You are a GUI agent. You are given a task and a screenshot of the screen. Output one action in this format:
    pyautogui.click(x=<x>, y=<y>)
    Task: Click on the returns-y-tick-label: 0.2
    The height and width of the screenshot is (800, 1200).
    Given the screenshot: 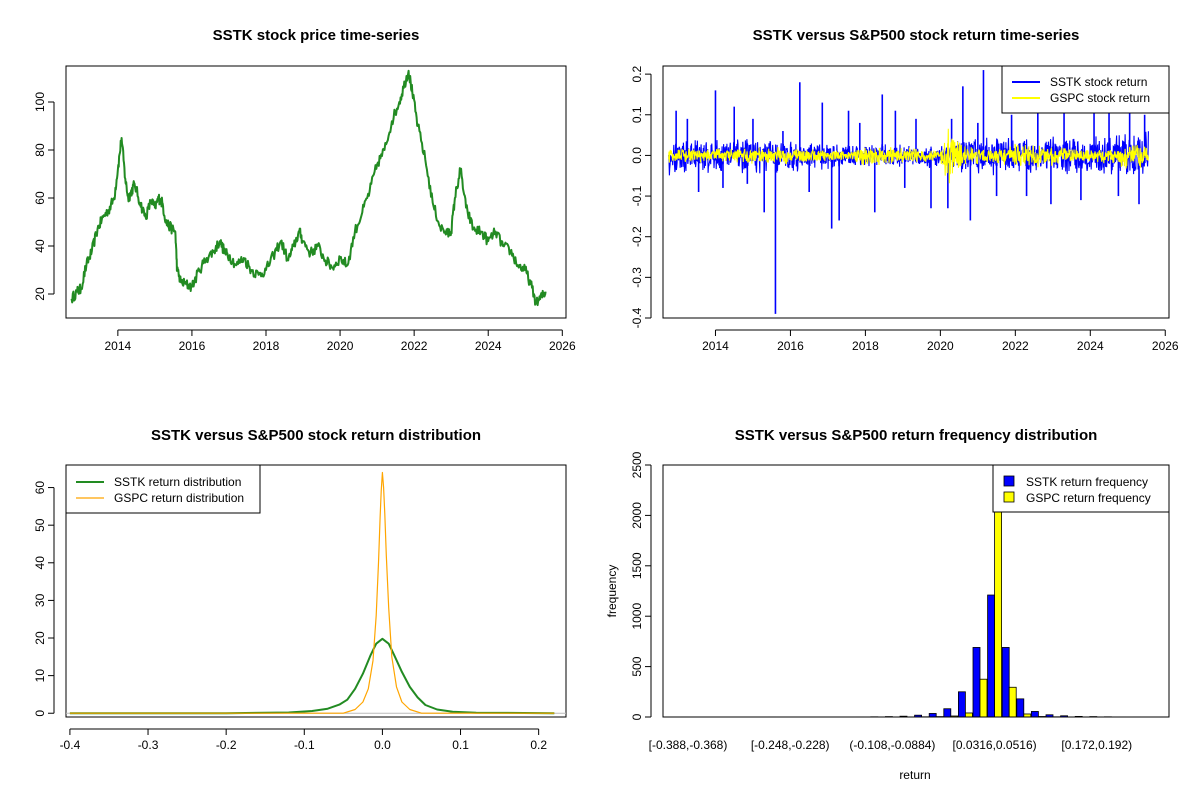 What is the action you would take?
    pyautogui.click(x=637, y=73)
    